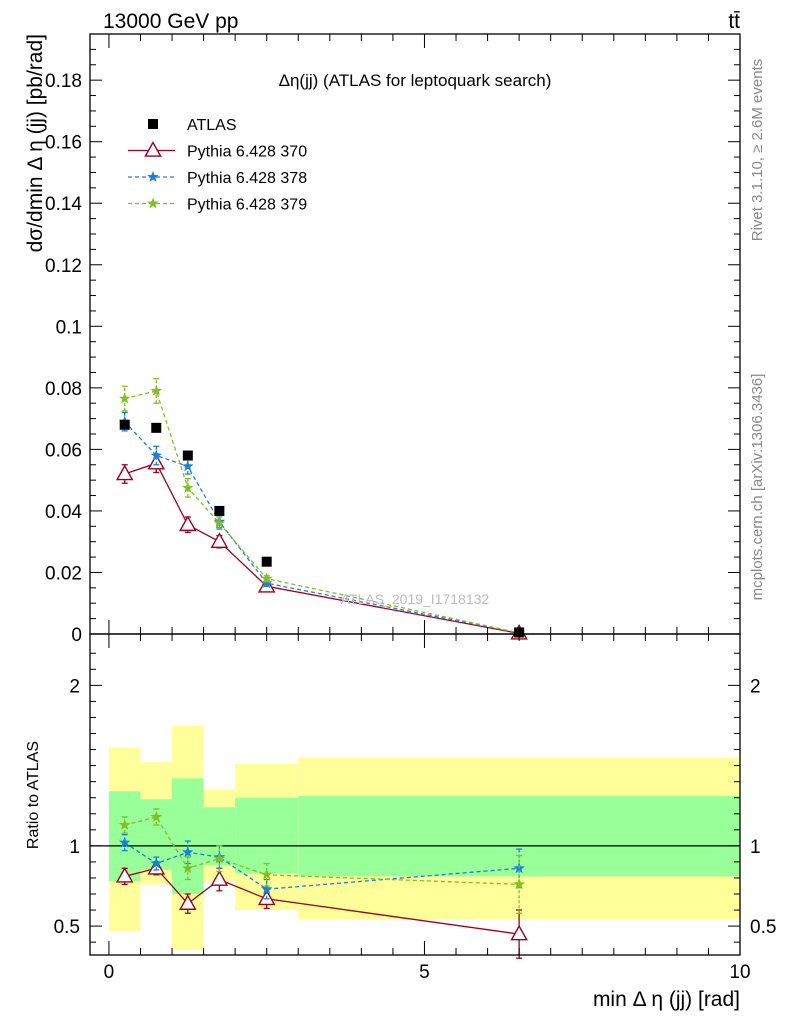  I want to click on main-ytick-label: 0.08, so click(63, 389).